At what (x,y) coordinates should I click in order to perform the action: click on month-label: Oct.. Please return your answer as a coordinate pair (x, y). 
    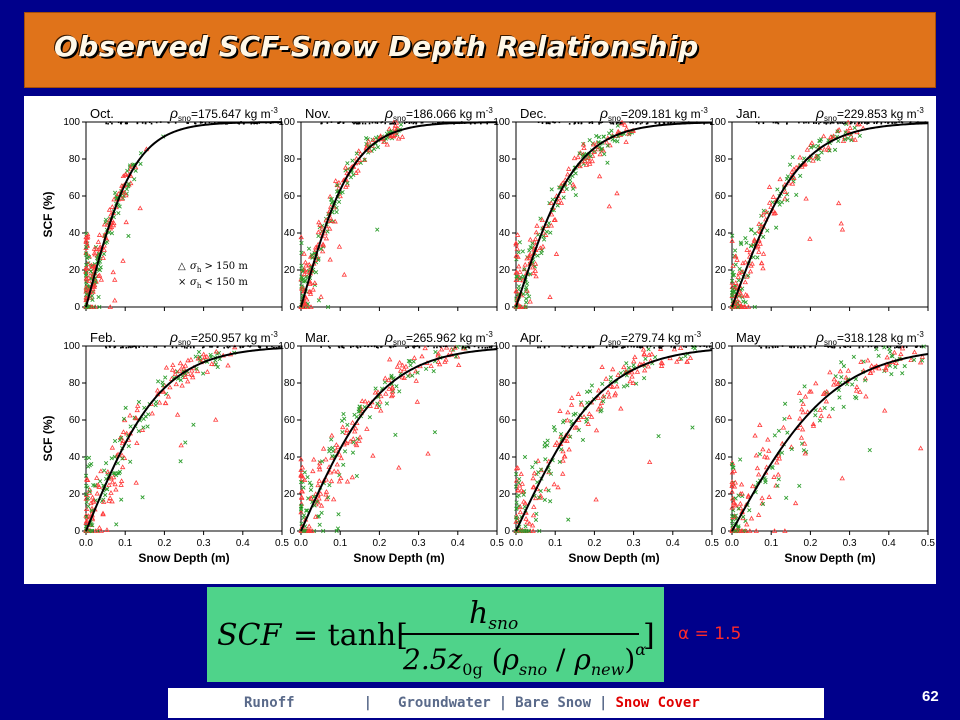
    Looking at the image, I should click on (102, 113).